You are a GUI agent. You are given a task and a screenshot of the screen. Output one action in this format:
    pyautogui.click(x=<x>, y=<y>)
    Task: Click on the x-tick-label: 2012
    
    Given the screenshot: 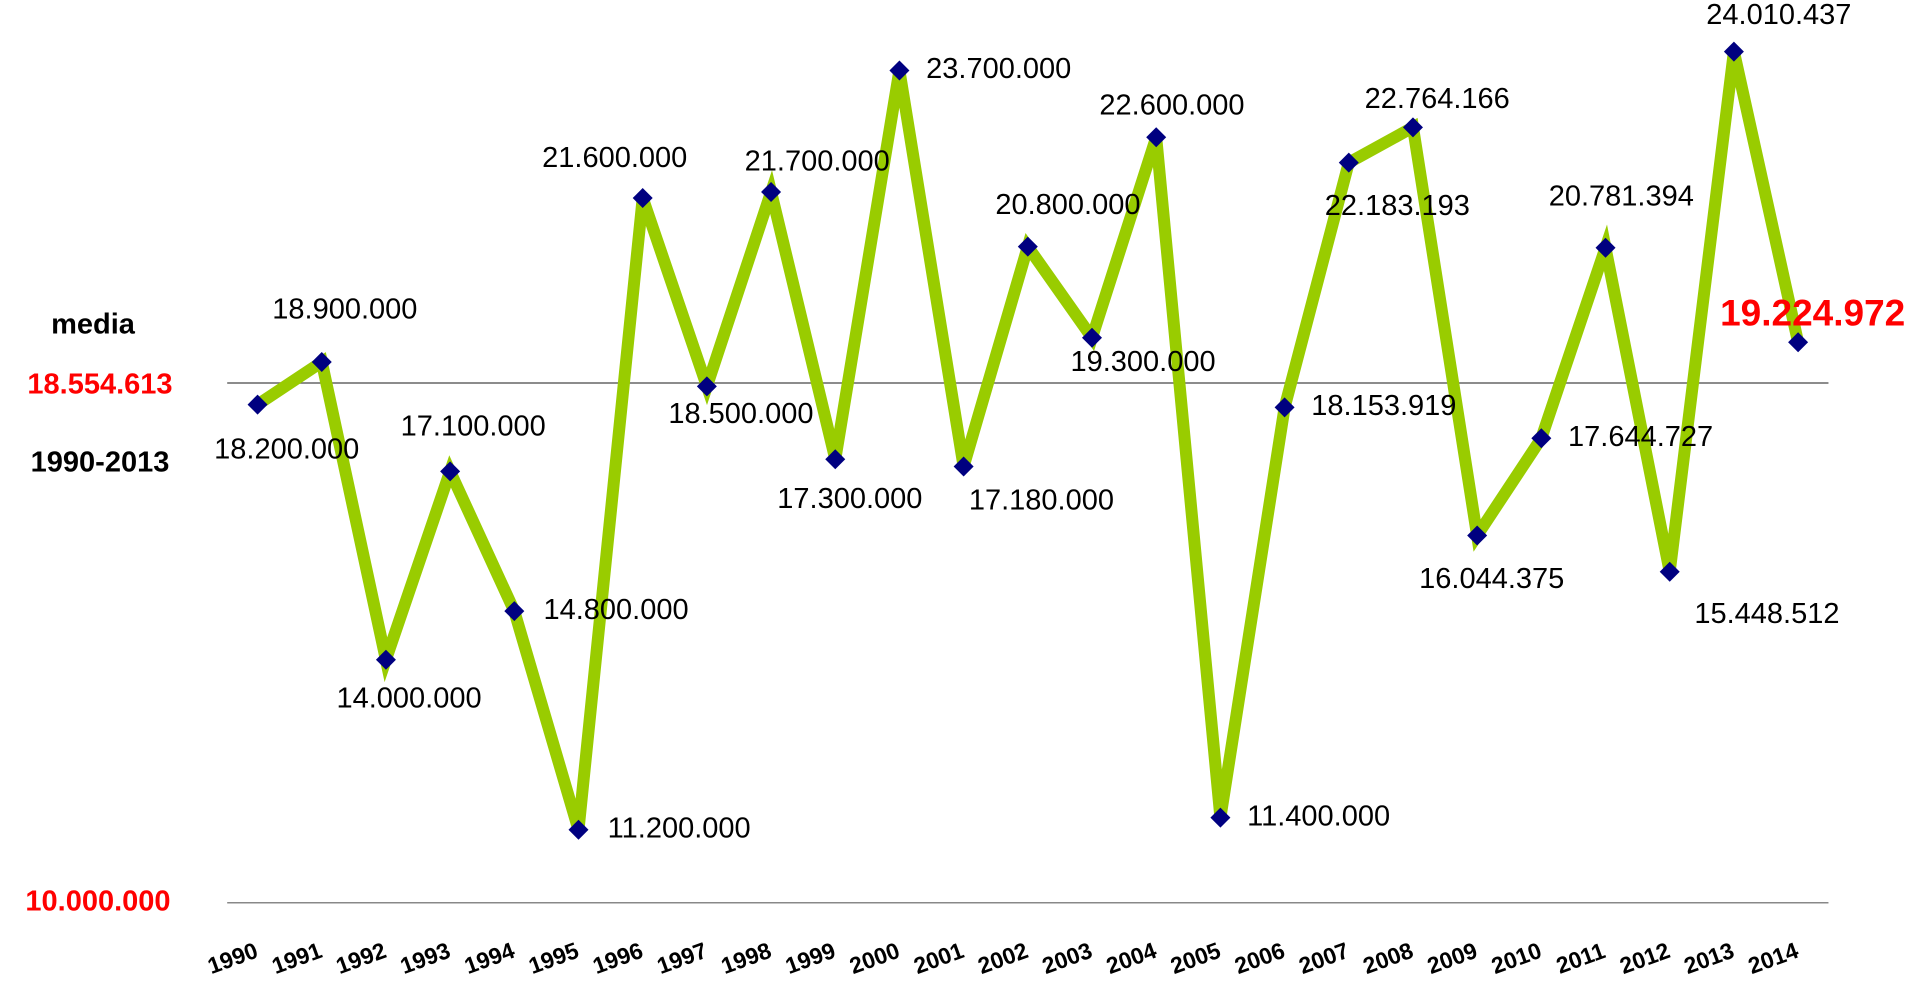 What is the action you would take?
    pyautogui.click(x=1644, y=958)
    